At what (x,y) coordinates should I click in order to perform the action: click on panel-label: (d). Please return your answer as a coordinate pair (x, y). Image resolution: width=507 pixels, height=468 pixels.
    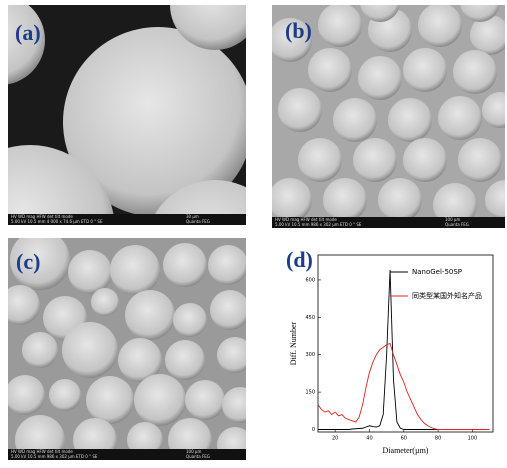
    Looking at the image, I should click on (299, 259).